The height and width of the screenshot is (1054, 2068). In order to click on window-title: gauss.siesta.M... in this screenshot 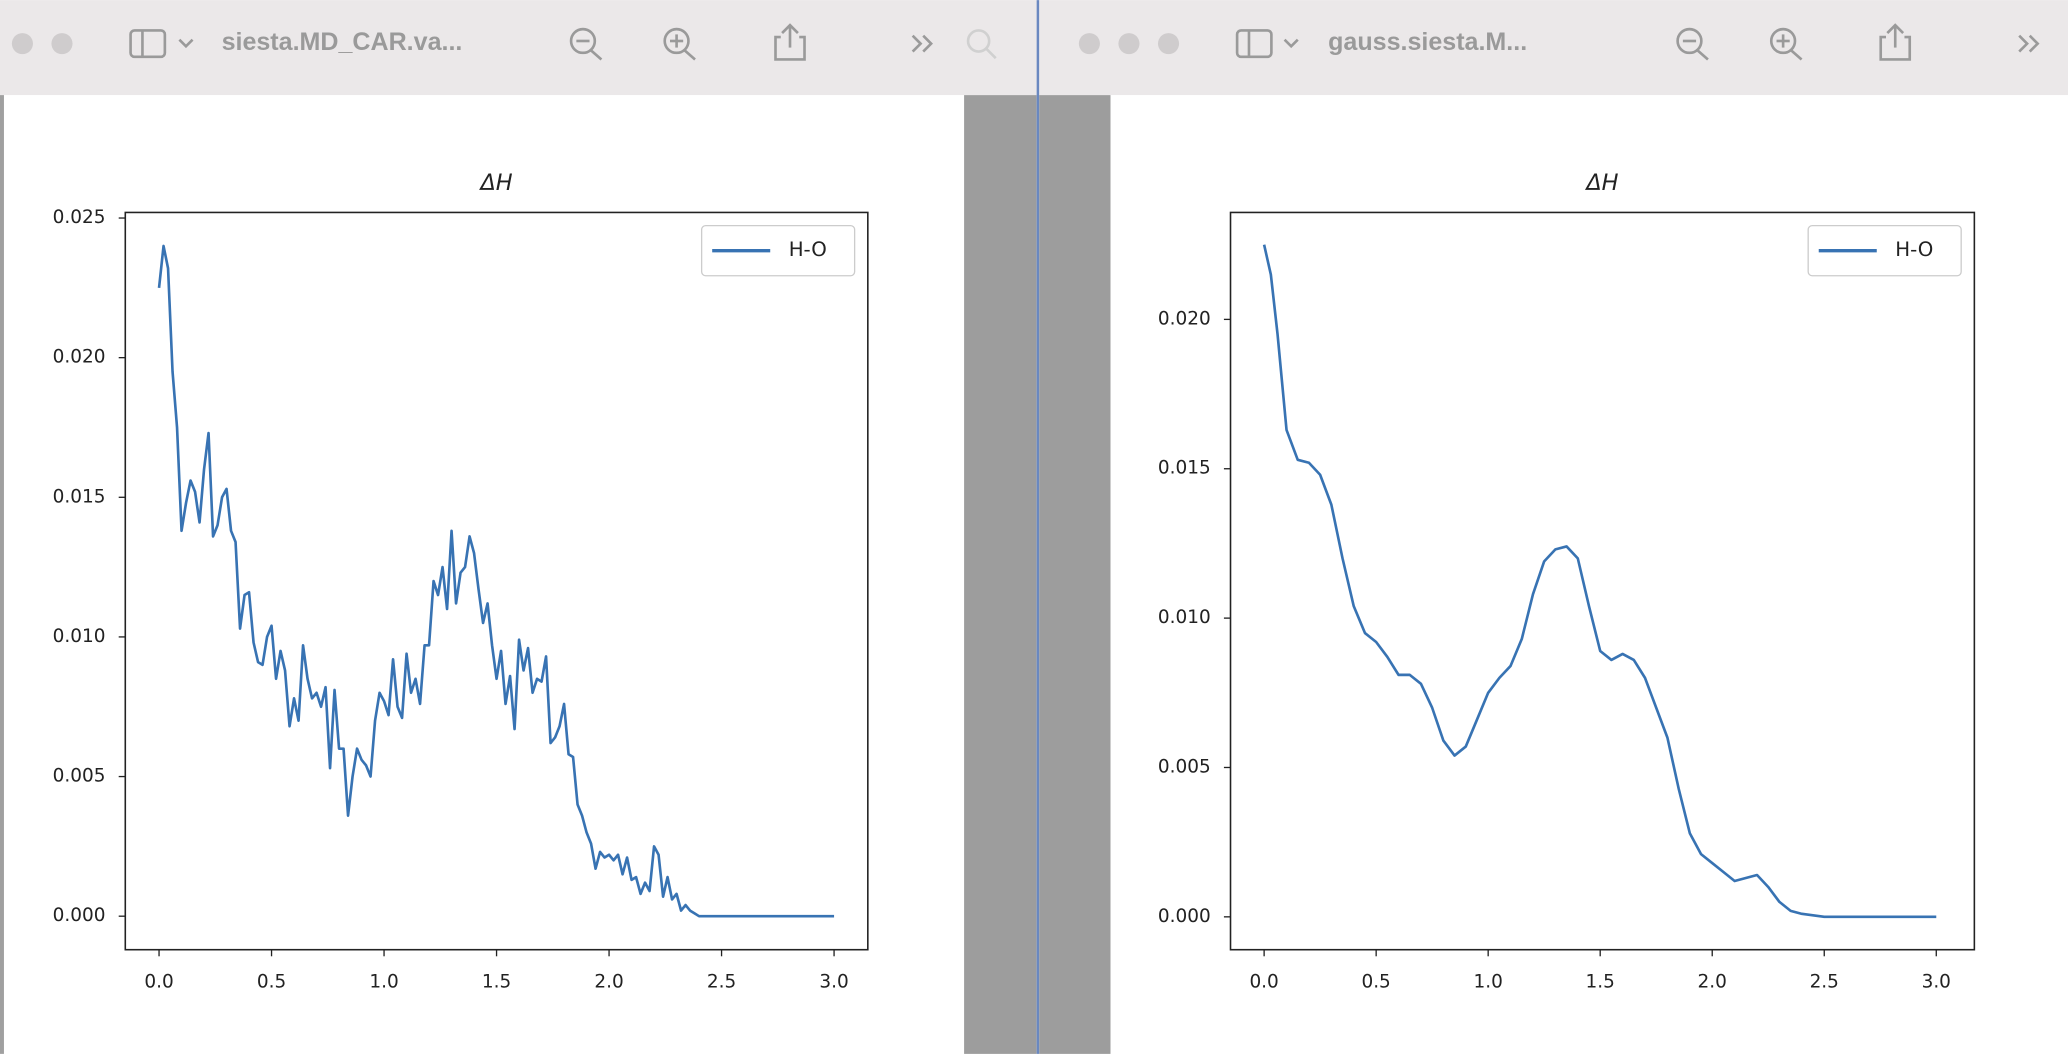, I will do `click(1427, 42)`.